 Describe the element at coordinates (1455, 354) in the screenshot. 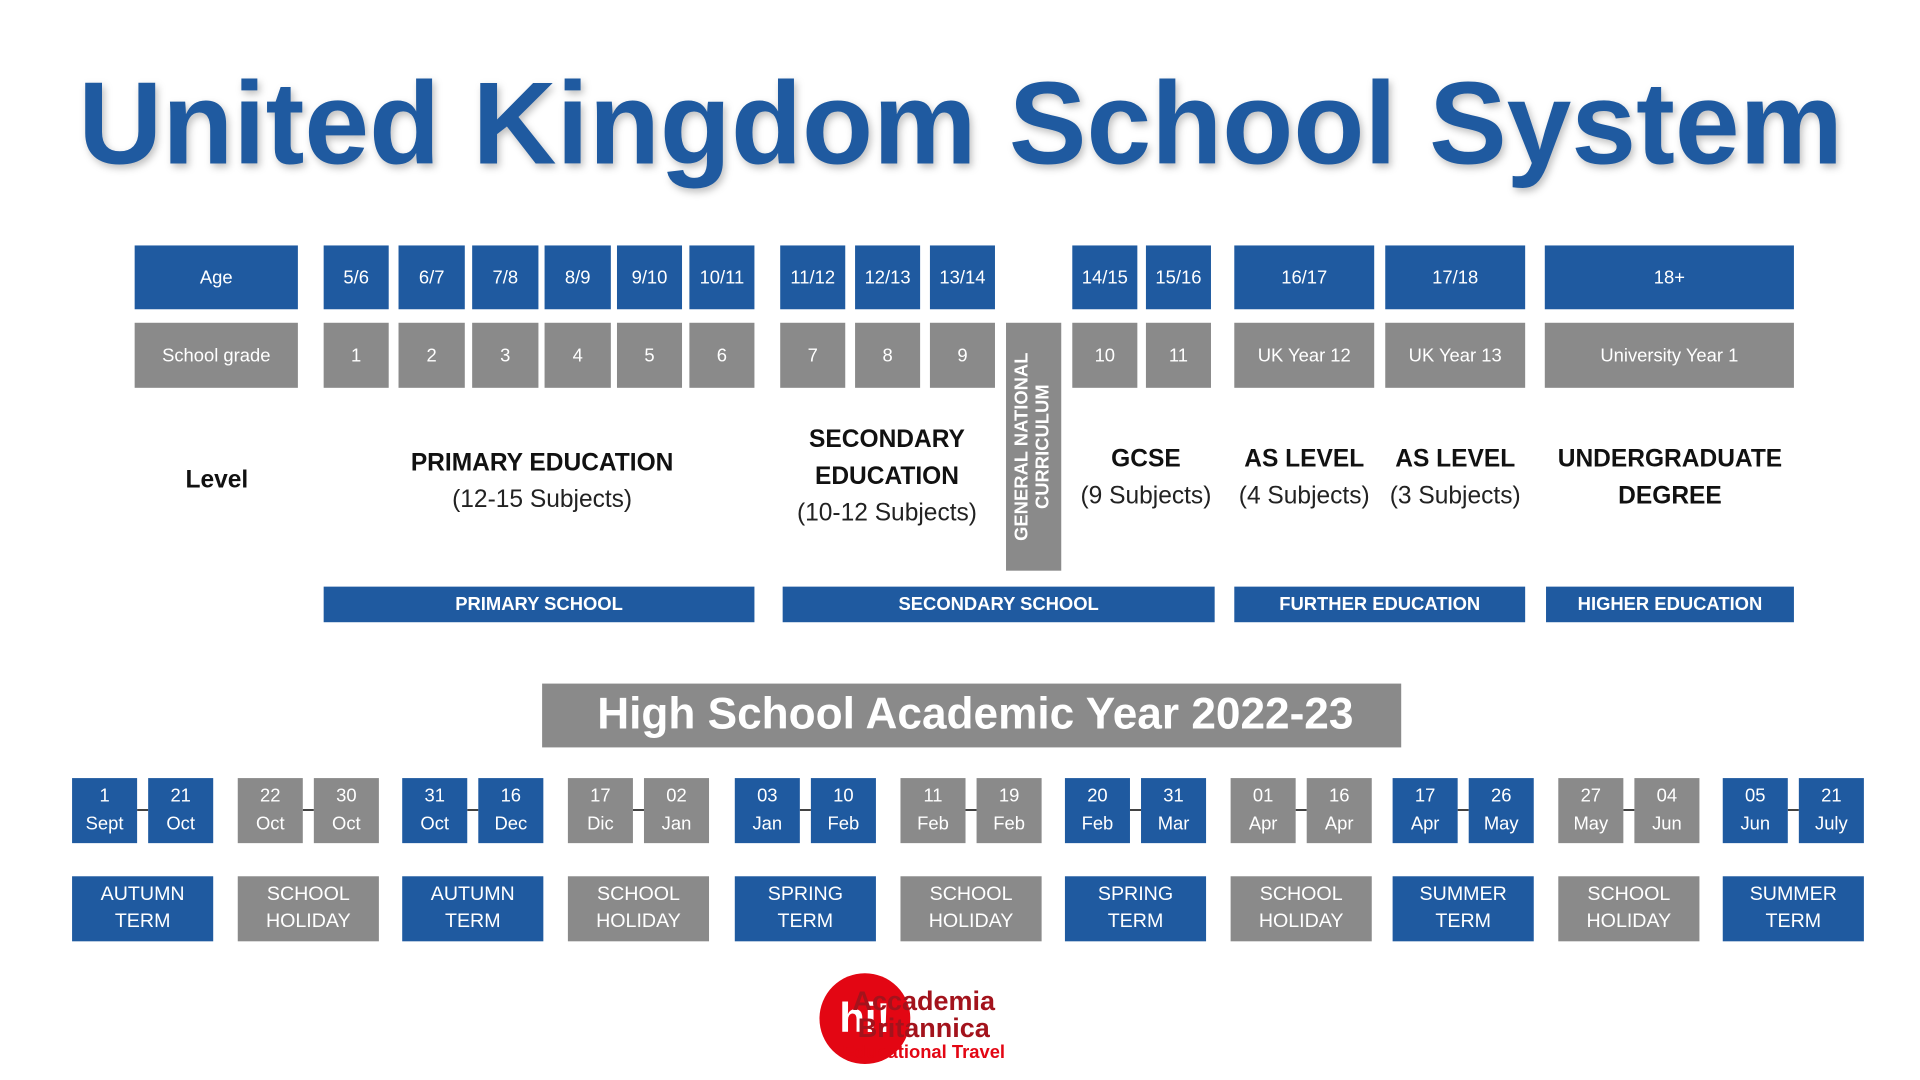

I see `grade: UK Year 13` at that location.